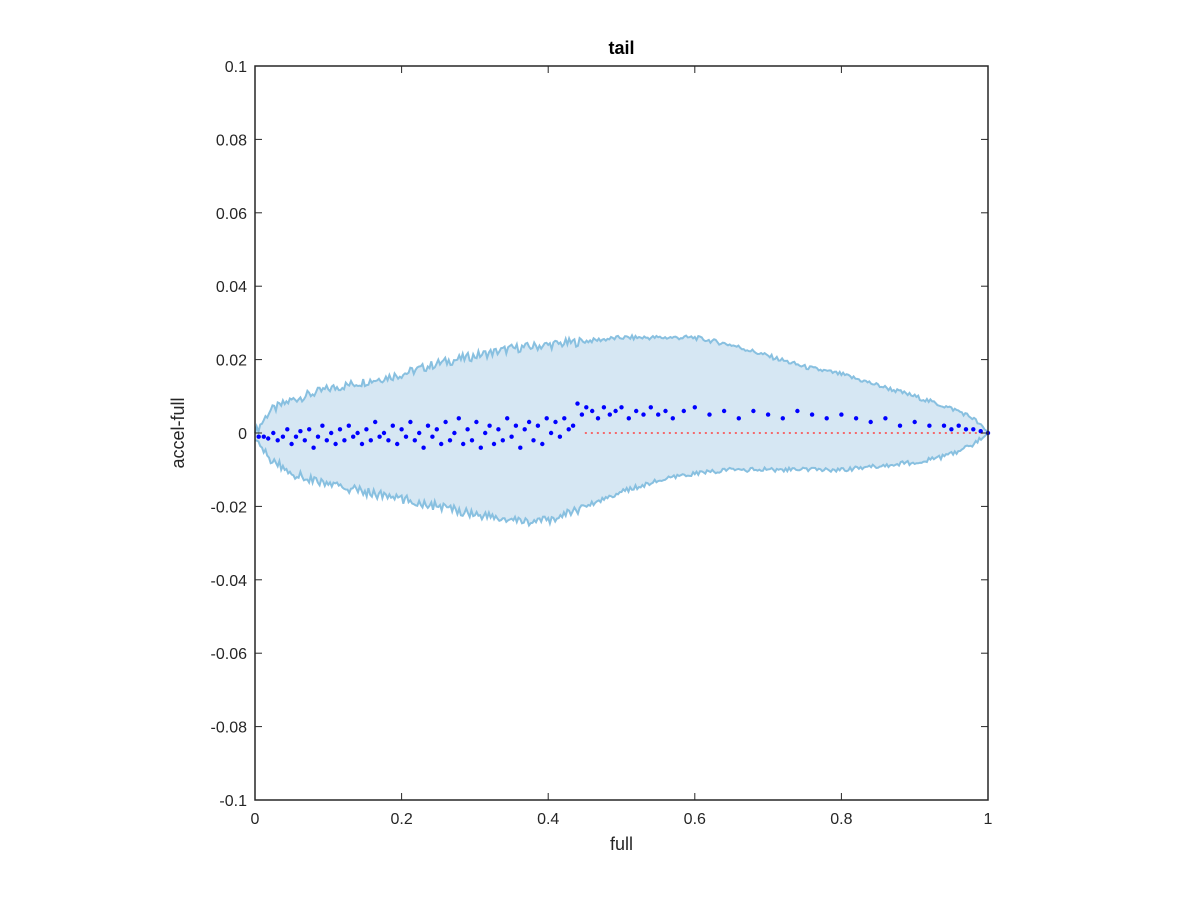 The image size is (1200, 900). Describe the element at coordinates (229, 581) in the screenshot. I see `y-tick-label: -0.04` at that location.